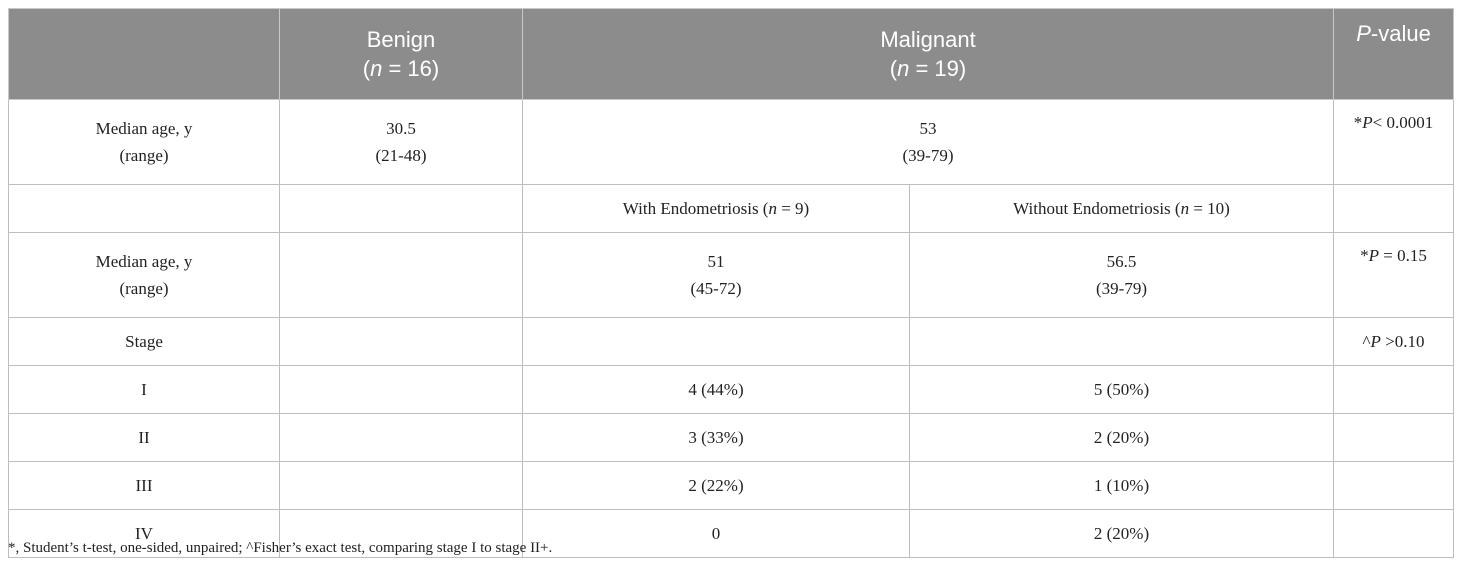  I want to click on row-label: IV, so click(144, 533).